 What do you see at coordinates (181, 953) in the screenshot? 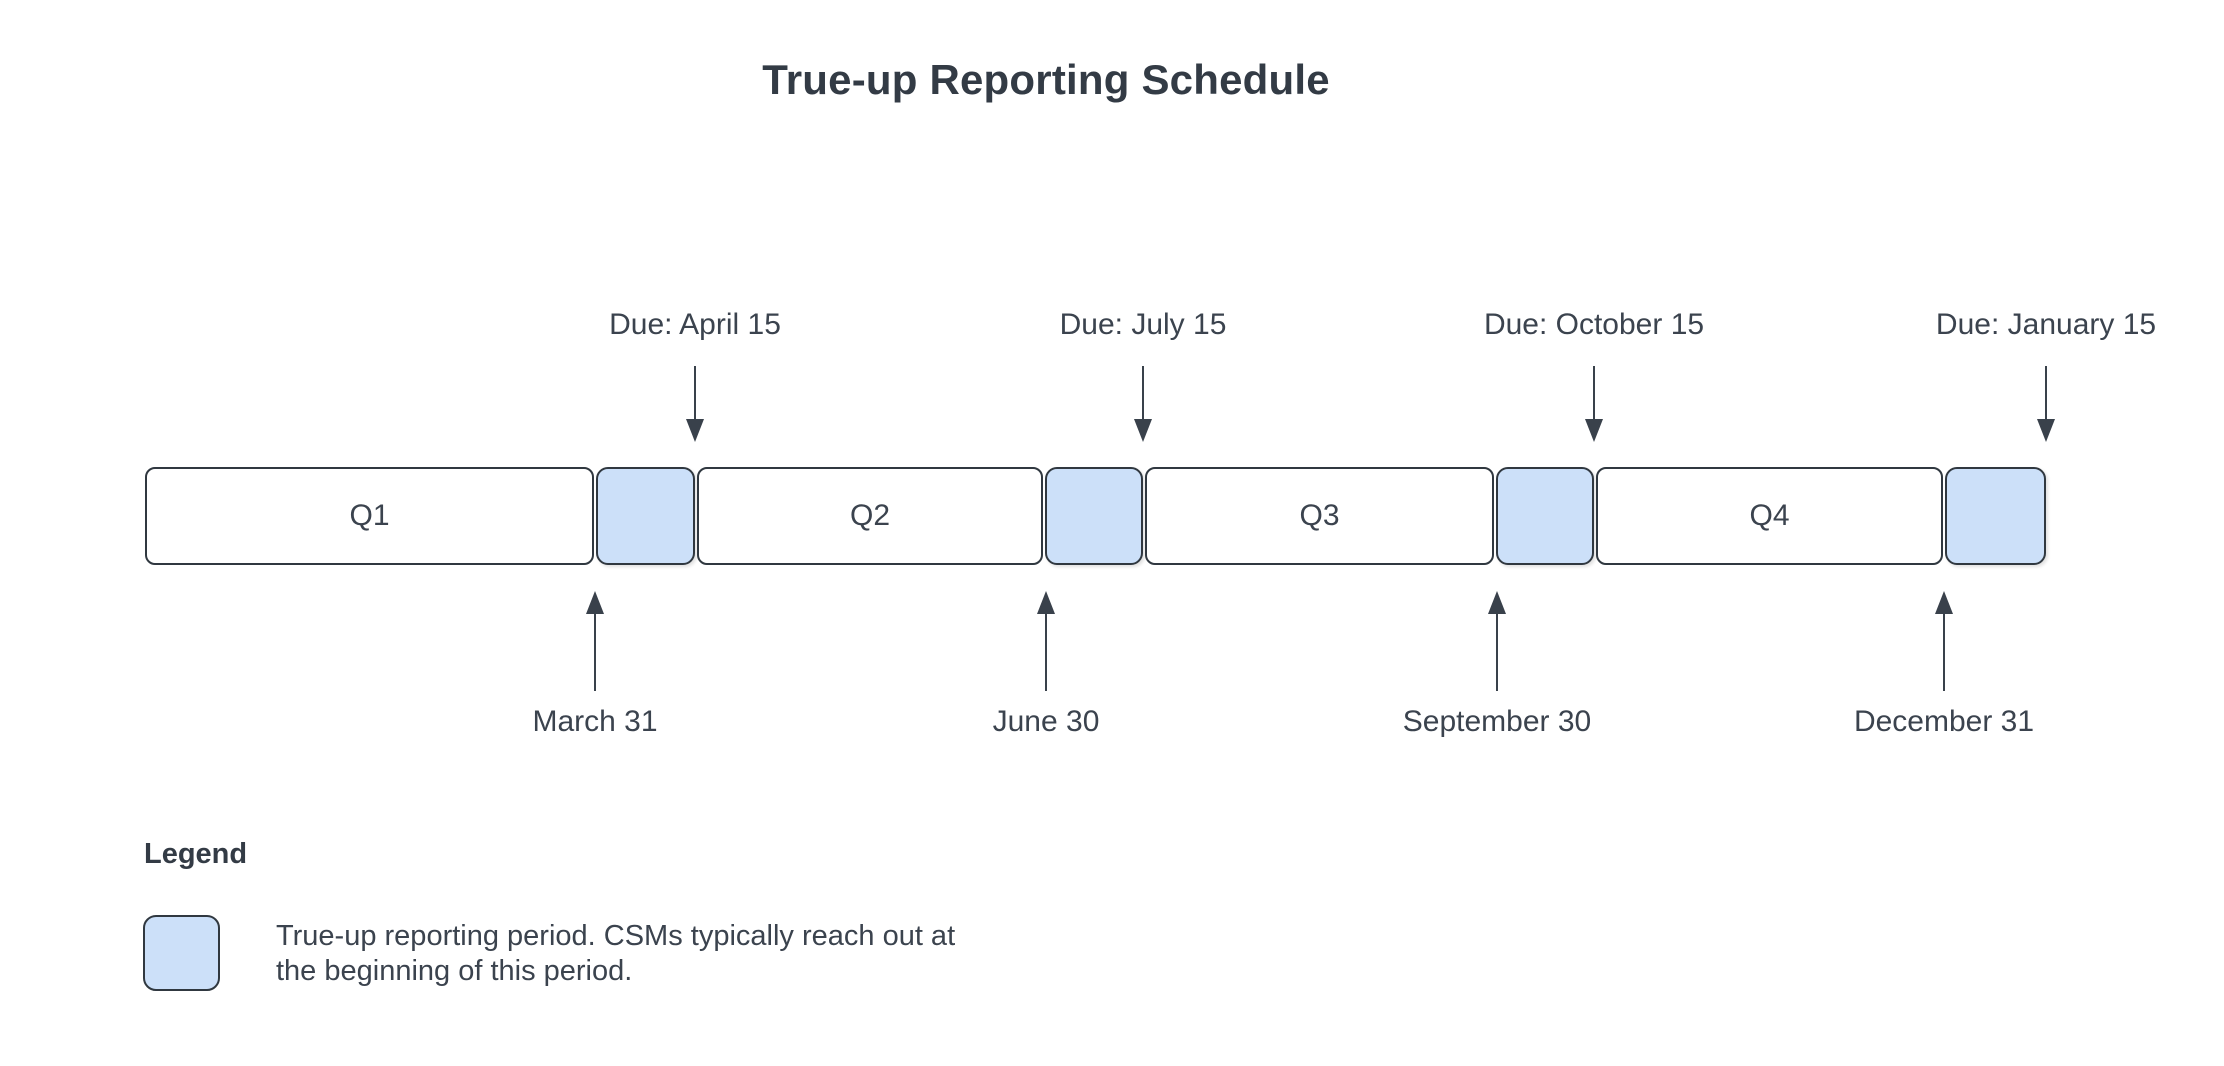
I see `trueup-period-swatch` at bounding box center [181, 953].